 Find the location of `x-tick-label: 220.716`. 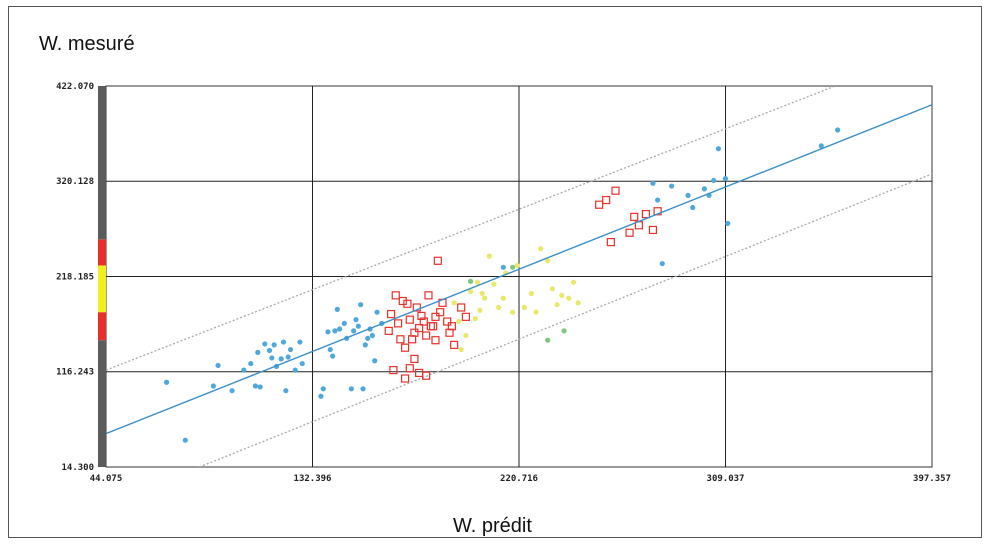

x-tick-label: 220.716 is located at coordinates (519, 479).